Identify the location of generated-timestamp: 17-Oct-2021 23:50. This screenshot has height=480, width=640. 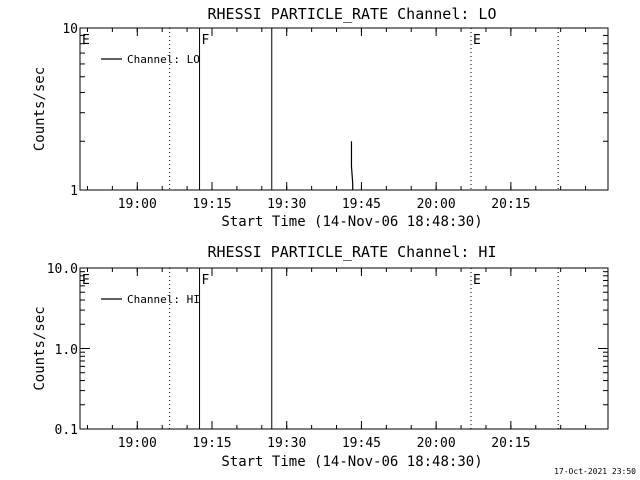
(595, 471).